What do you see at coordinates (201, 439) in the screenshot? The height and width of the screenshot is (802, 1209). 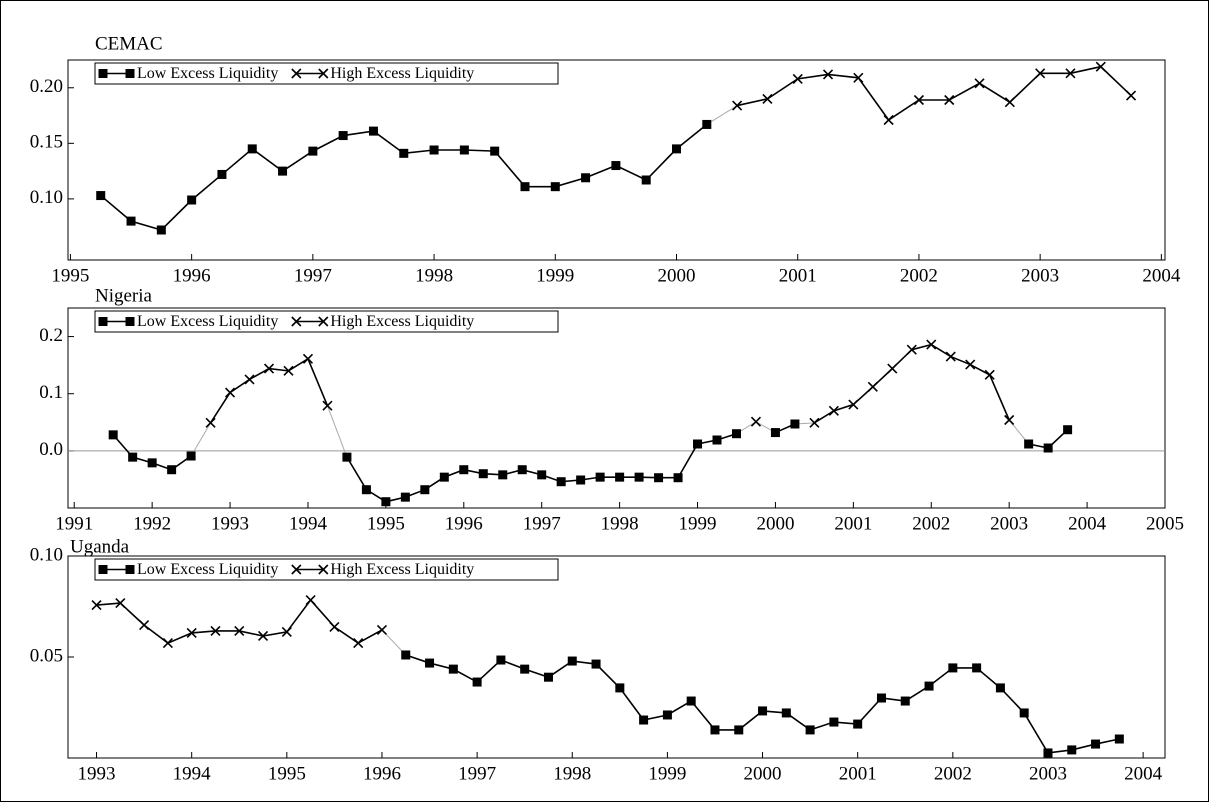 I see `transition-line` at bounding box center [201, 439].